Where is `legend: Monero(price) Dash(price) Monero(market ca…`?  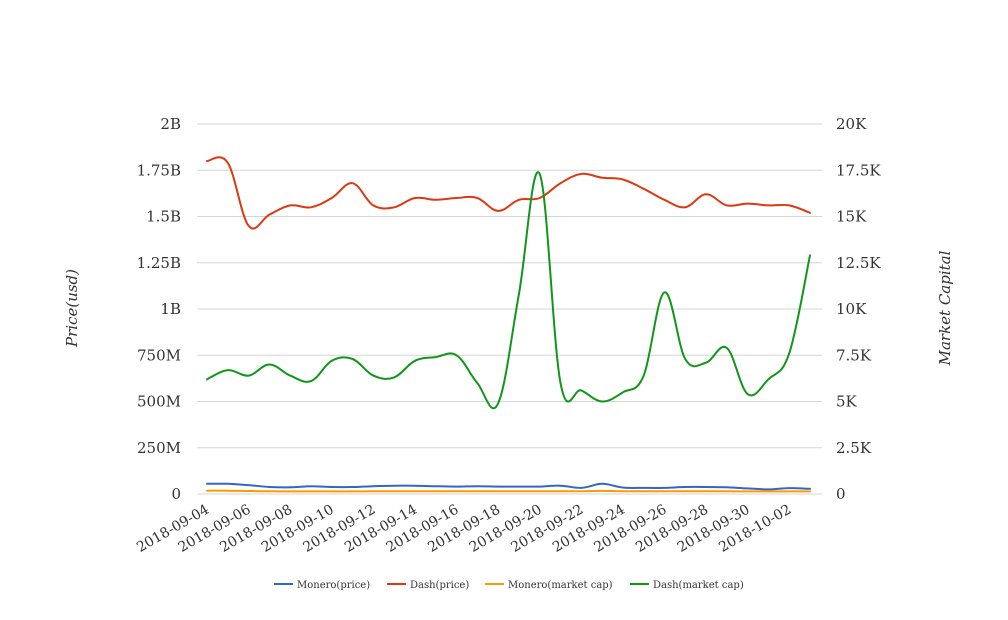
legend: Monero(price) Dash(price) Monero(market ca… is located at coordinates (509, 585).